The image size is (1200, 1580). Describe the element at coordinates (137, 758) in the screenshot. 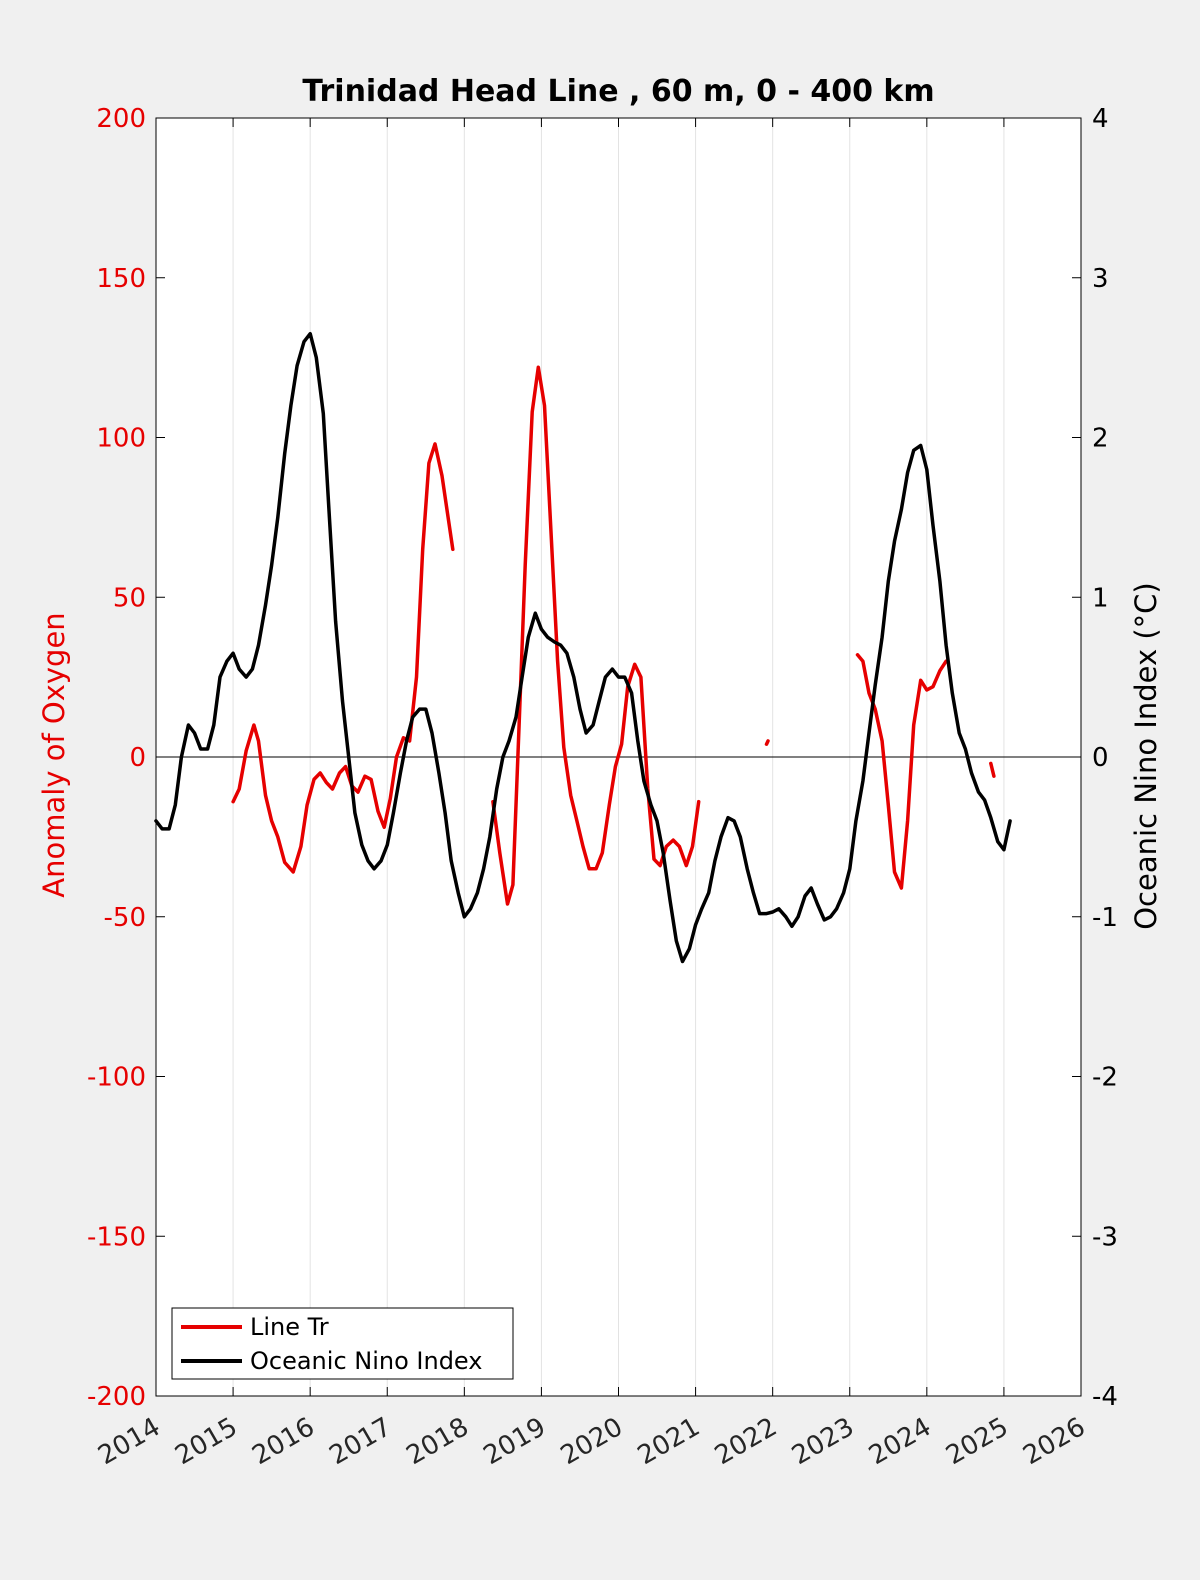

I see `y-left-tick-label-0: 0` at that location.